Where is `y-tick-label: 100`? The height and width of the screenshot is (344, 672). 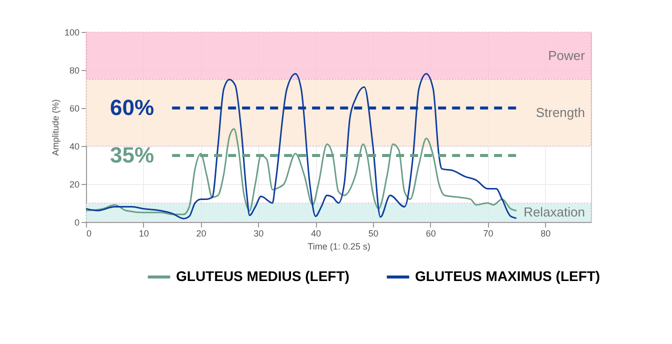 y-tick-label: 100 is located at coordinates (72, 33).